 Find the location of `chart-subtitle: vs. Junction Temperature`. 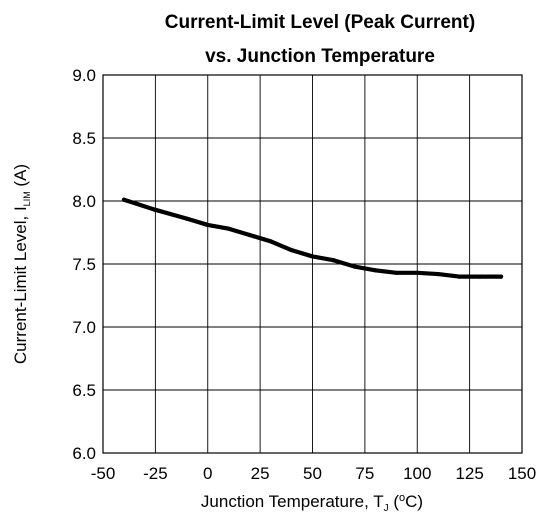

chart-subtitle: vs. Junction Temperature is located at coordinates (320, 56).